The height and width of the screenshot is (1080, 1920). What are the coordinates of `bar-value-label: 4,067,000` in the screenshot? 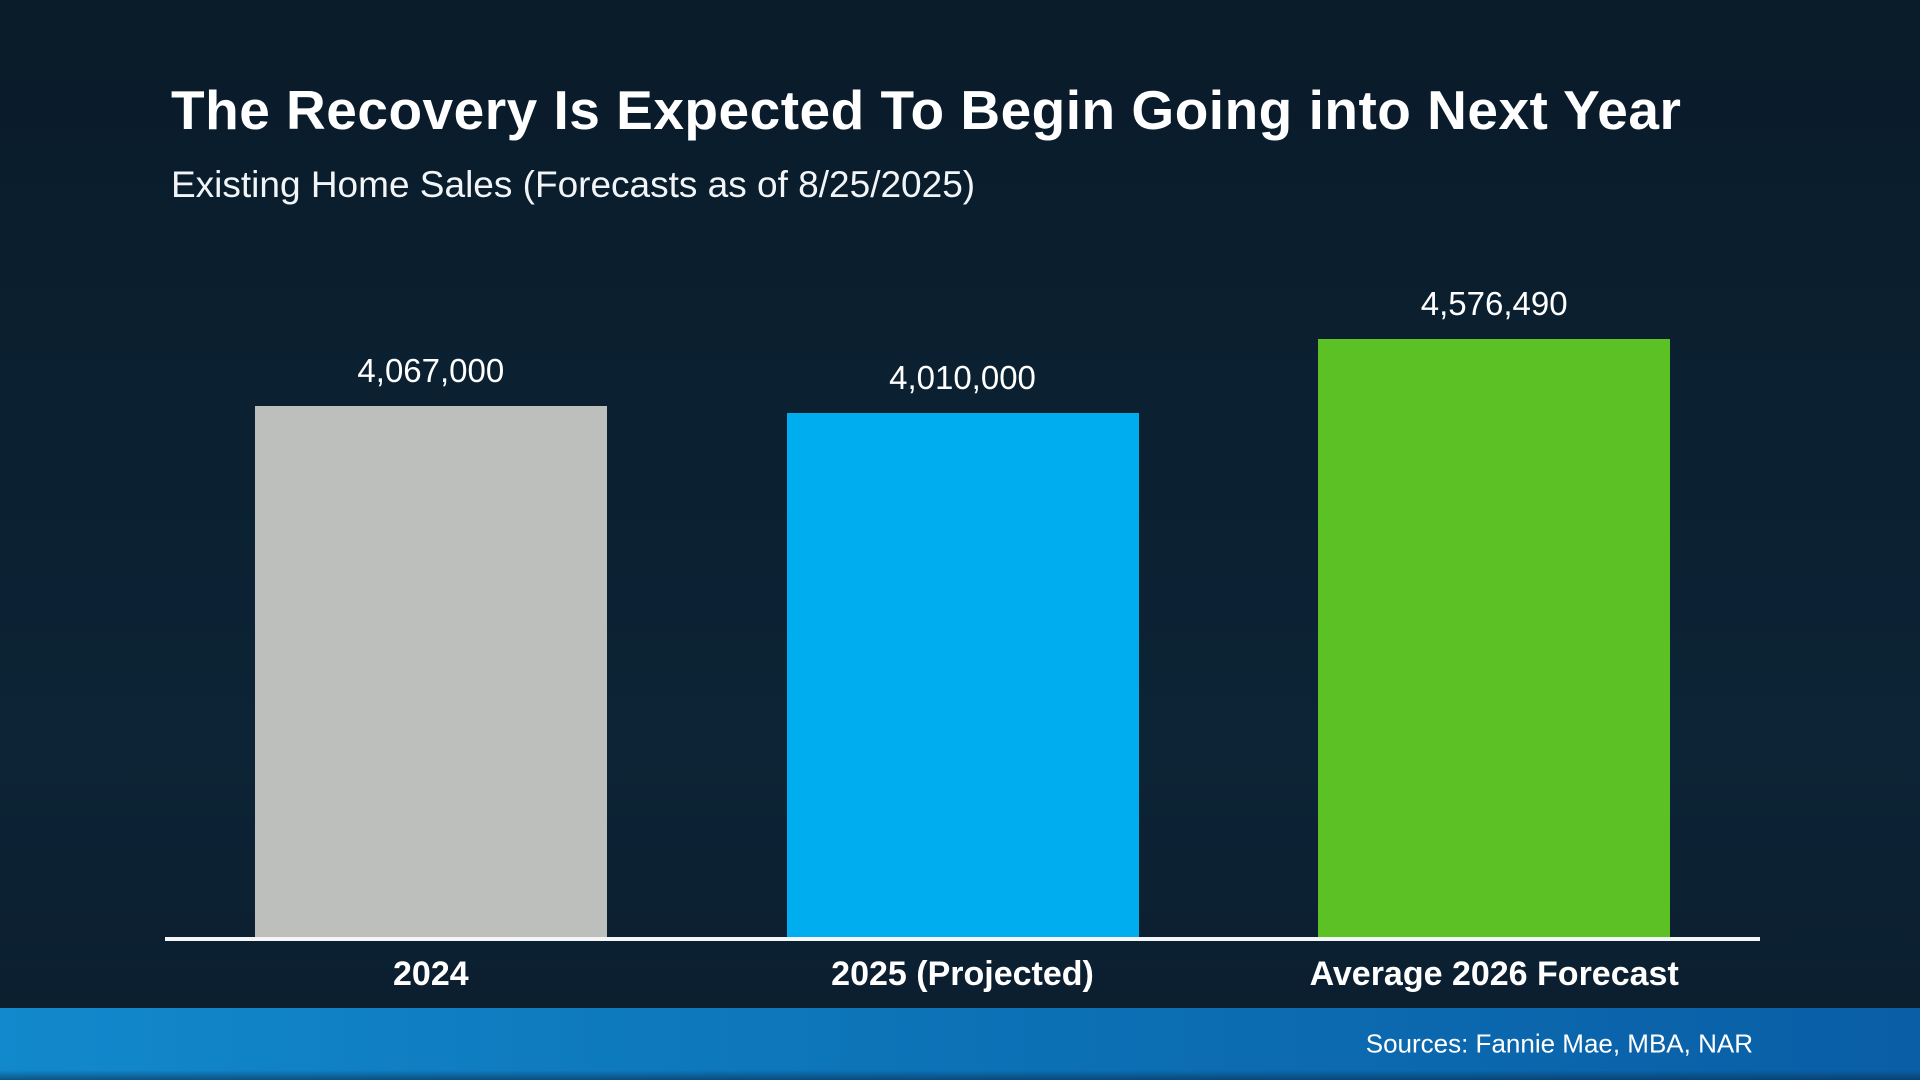 It's located at (431, 370).